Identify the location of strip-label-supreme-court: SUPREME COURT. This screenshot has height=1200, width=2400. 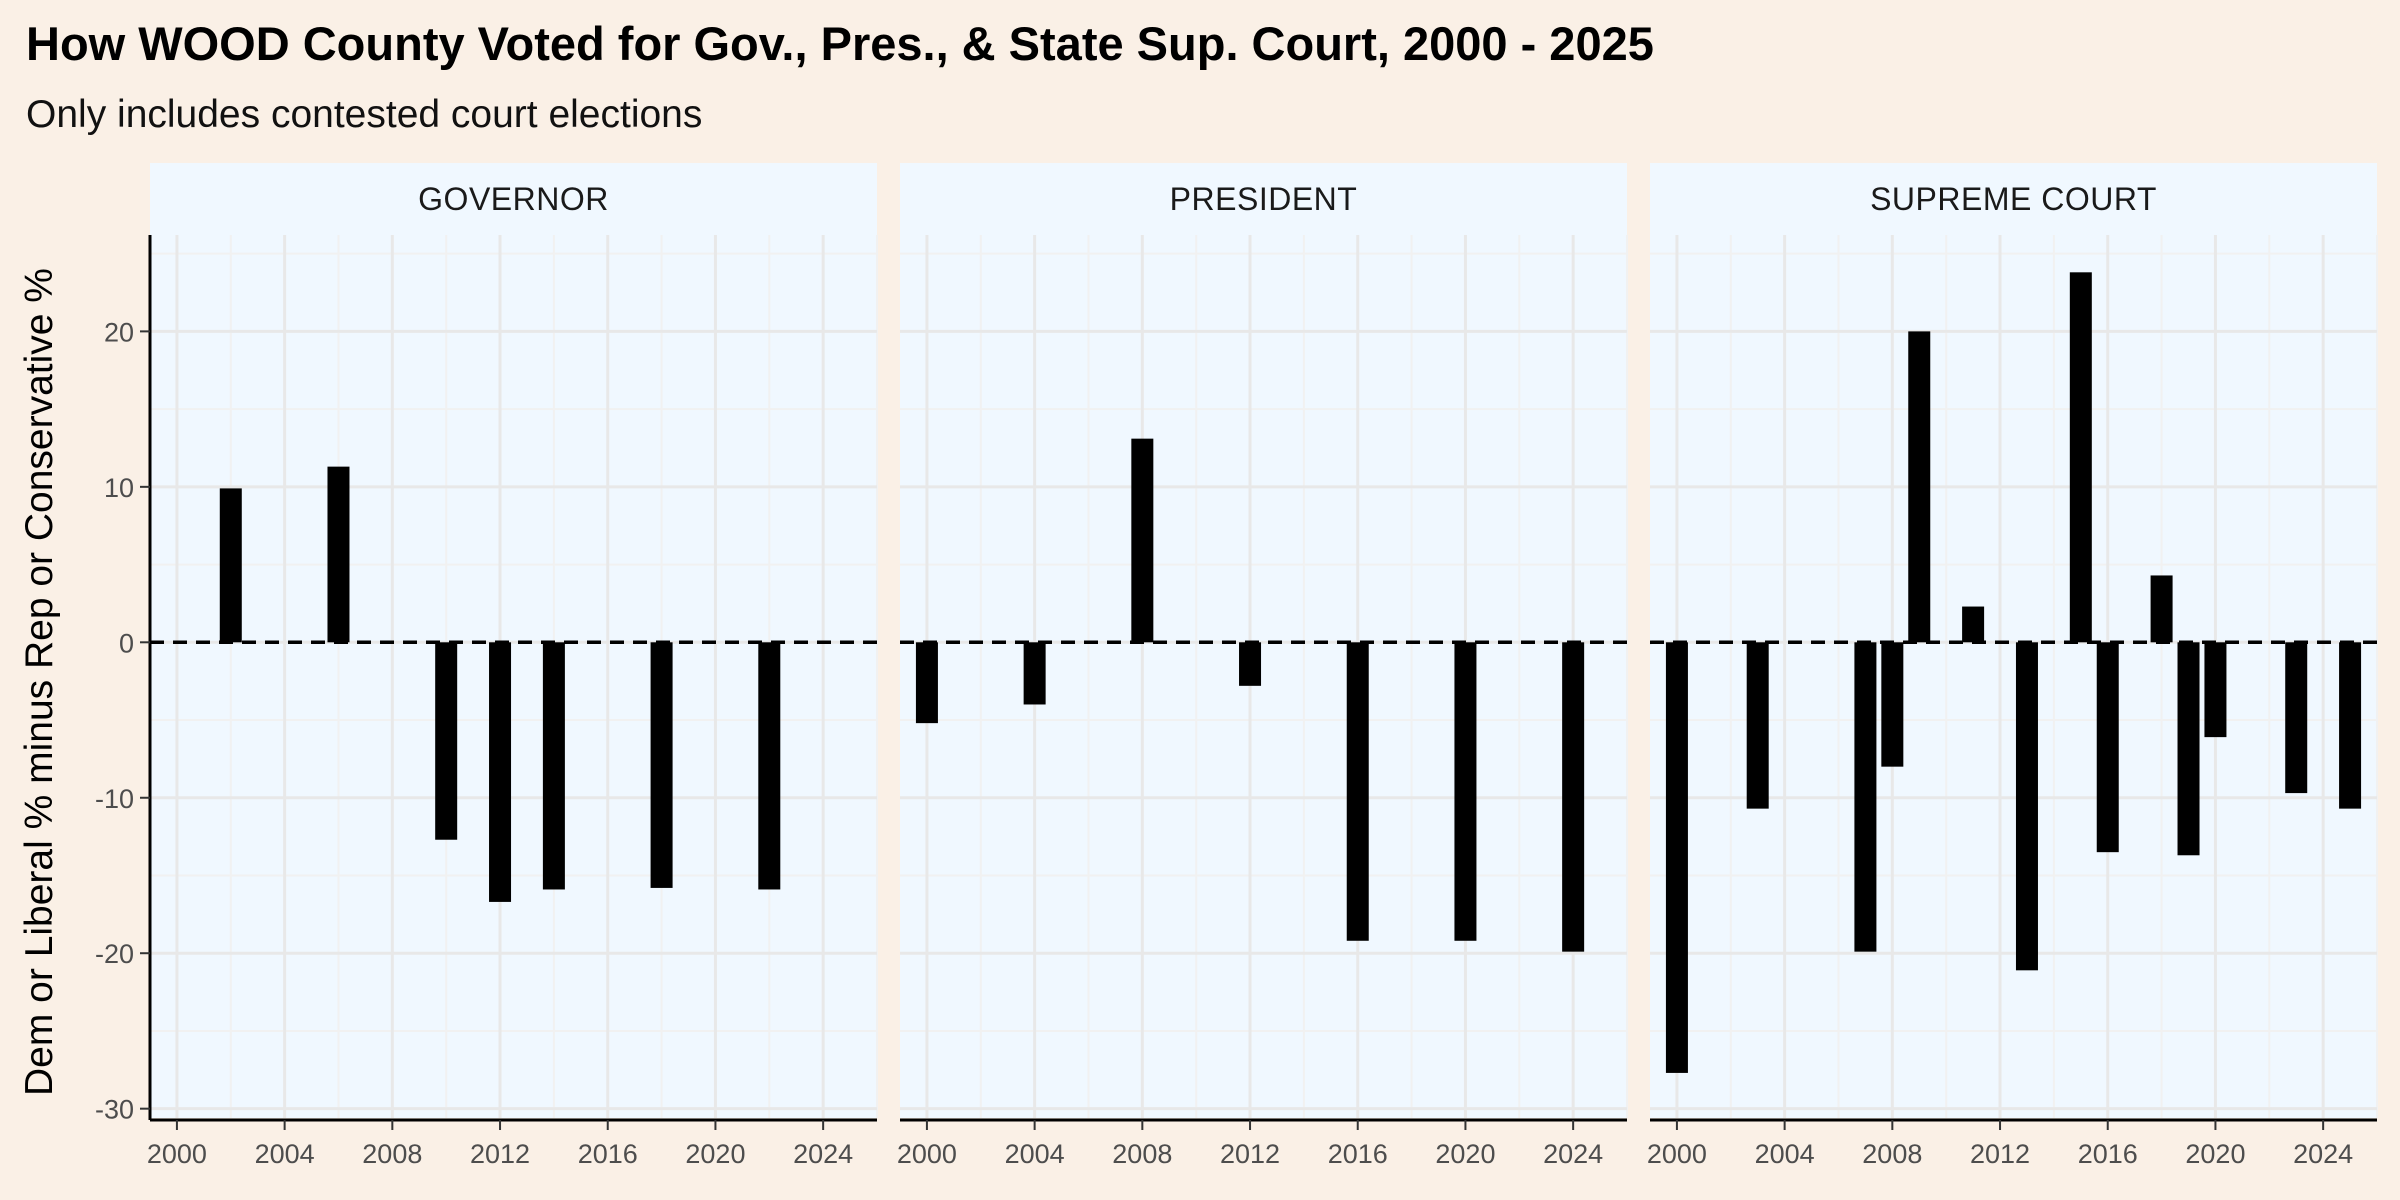
(2013, 199).